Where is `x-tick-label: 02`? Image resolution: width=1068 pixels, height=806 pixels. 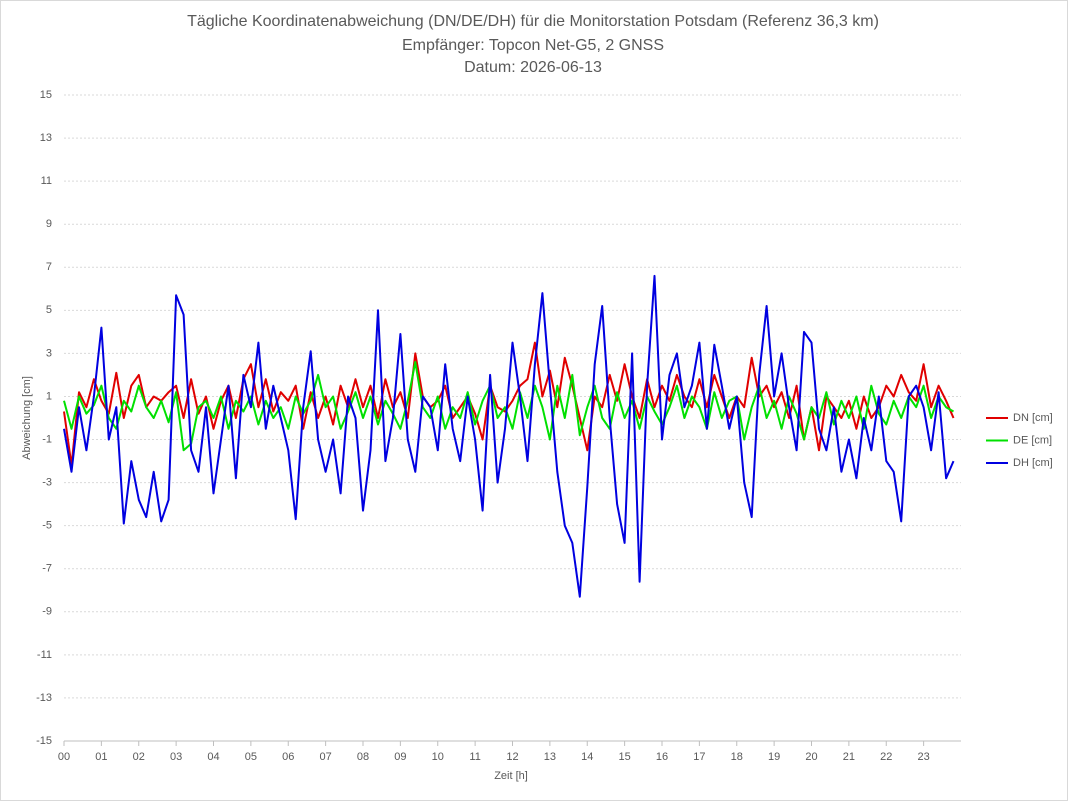 x-tick-label: 02 is located at coordinates (139, 757).